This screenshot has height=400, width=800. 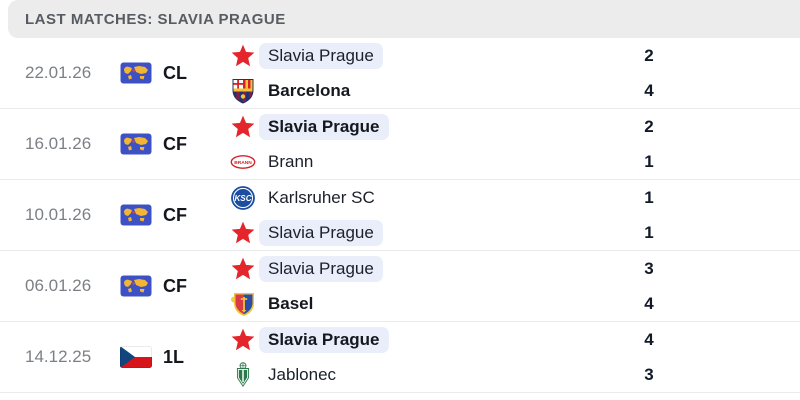 What do you see at coordinates (321, 197) in the screenshot?
I see `team-name: Karlsruher SC` at bounding box center [321, 197].